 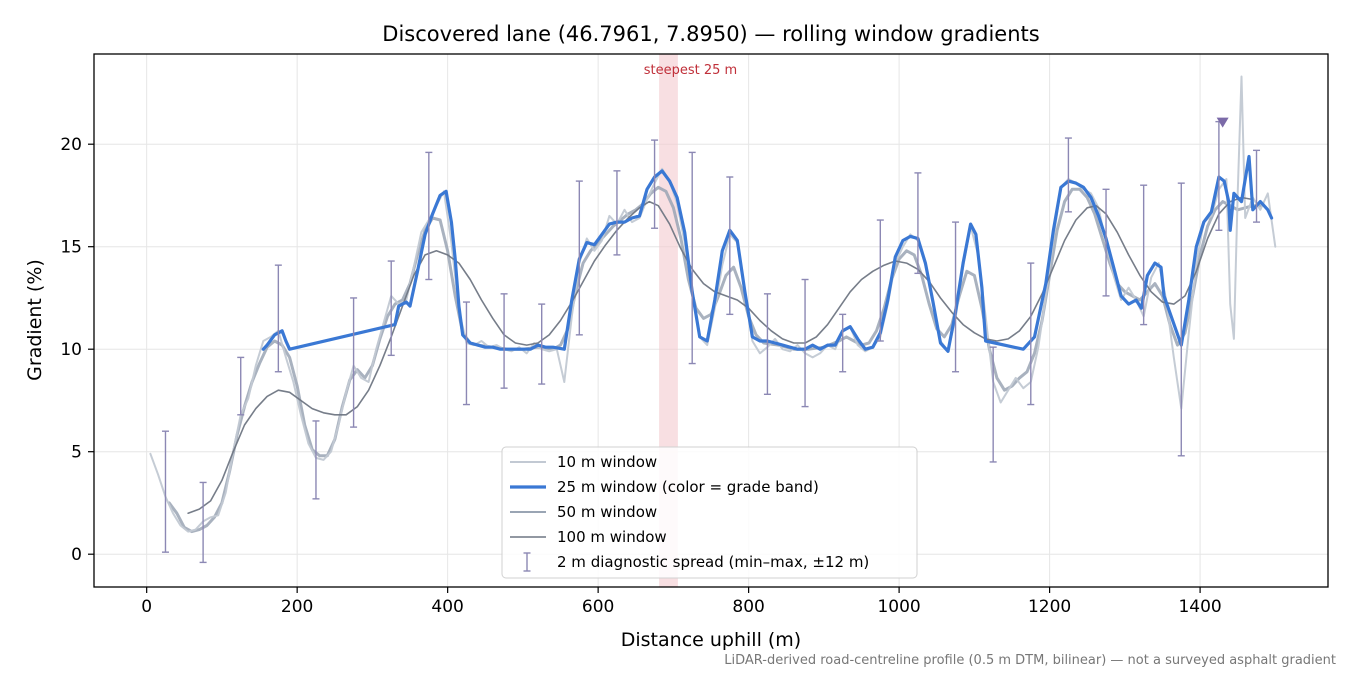 I want to click on y-axis-label: Gradient (%), so click(x=35, y=320).